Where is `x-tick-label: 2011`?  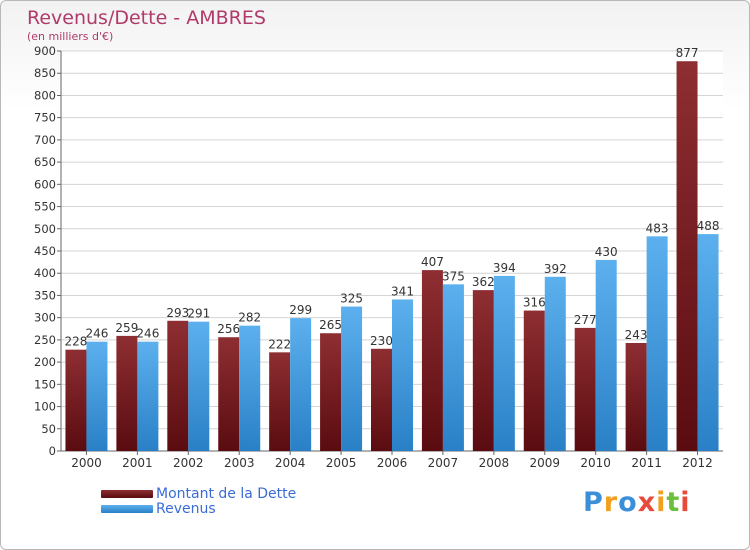 x-tick-label: 2011 is located at coordinates (646, 463).